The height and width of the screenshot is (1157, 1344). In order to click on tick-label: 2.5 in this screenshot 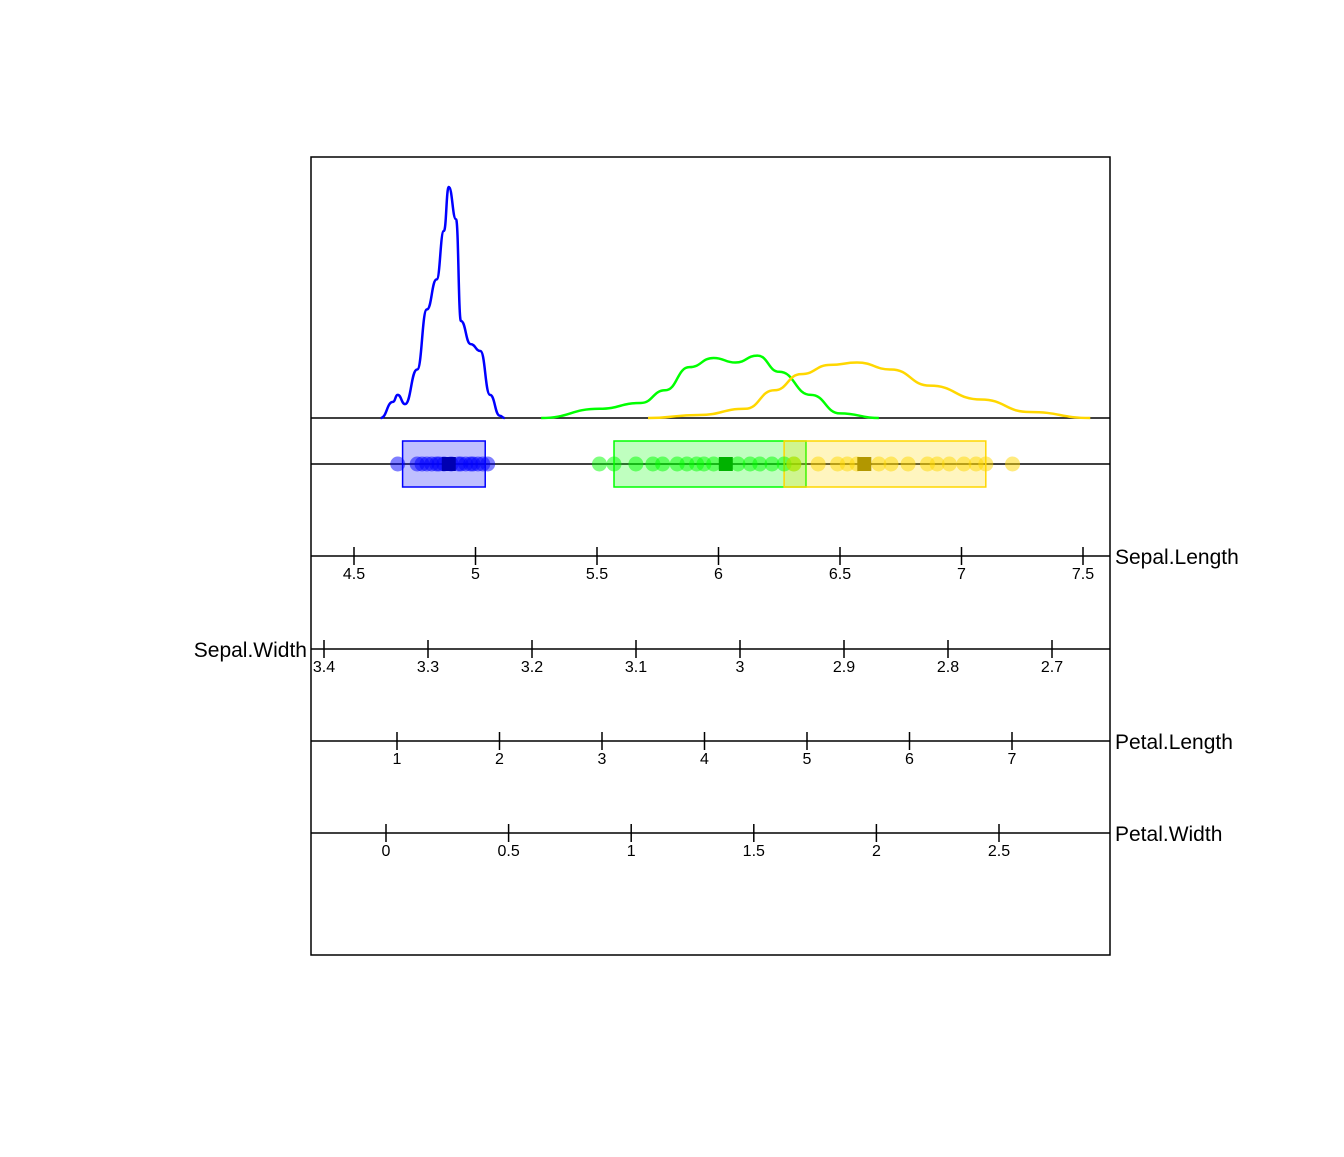, I will do `click(999, 851)`.